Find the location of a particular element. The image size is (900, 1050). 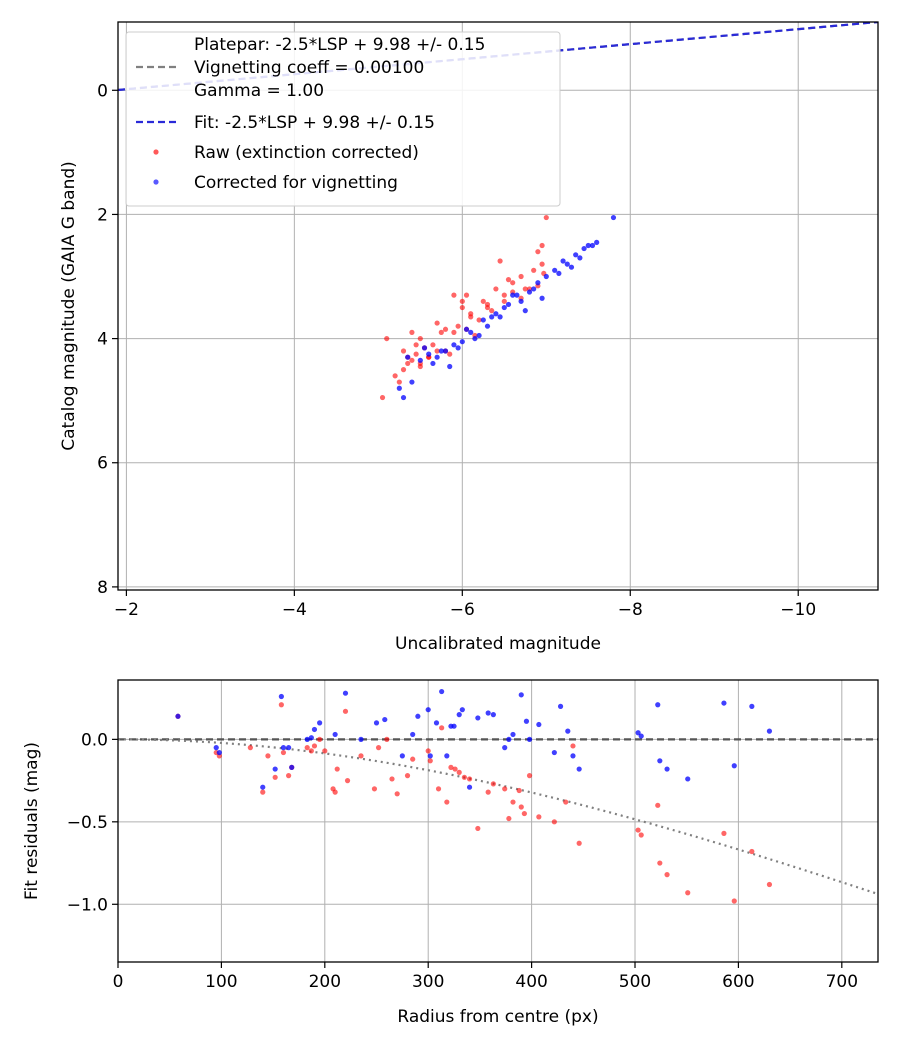

y-tick-label: −1.0 is located at coordinates (87, 905).